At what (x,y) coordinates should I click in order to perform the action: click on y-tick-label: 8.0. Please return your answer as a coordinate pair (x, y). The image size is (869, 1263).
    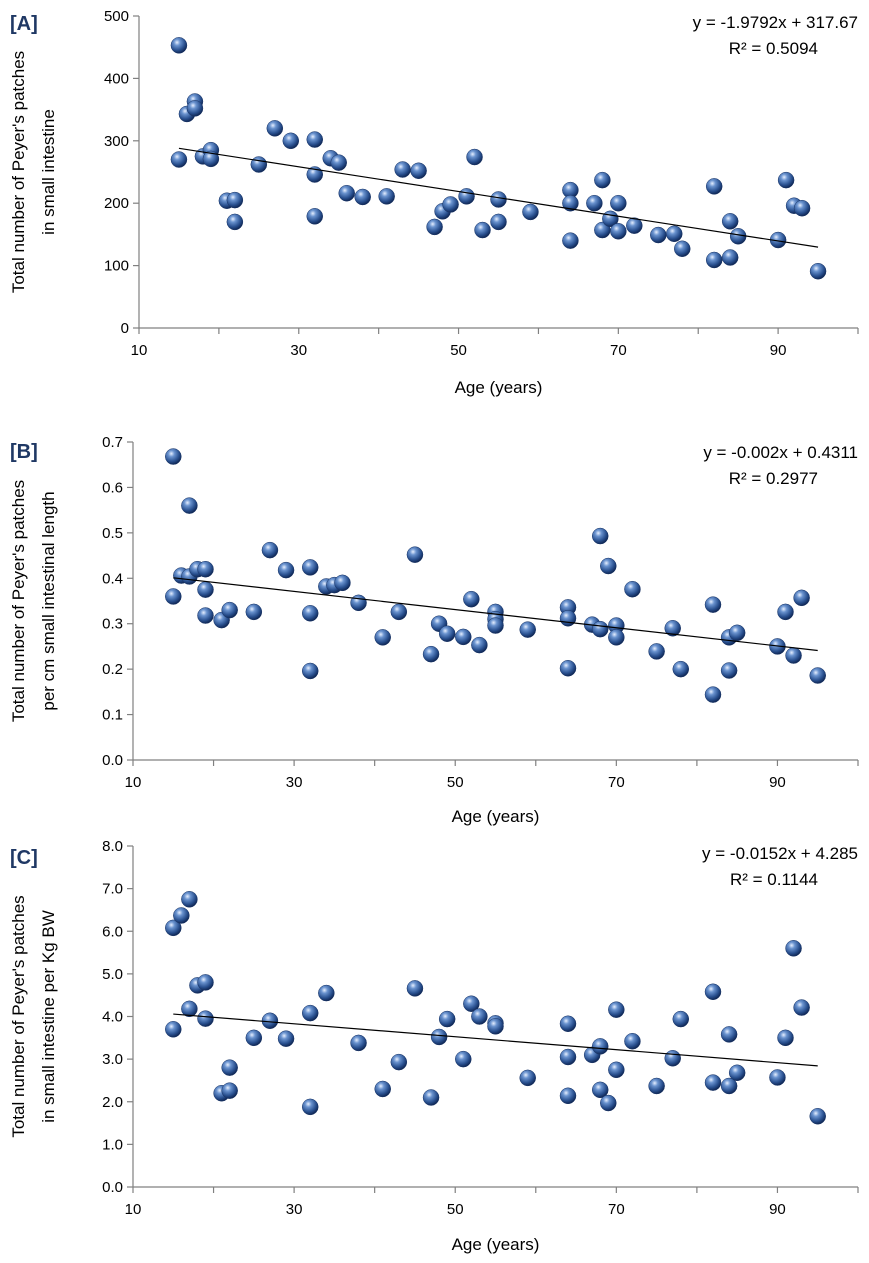
    Looking at the image, I should click on (112, 846).